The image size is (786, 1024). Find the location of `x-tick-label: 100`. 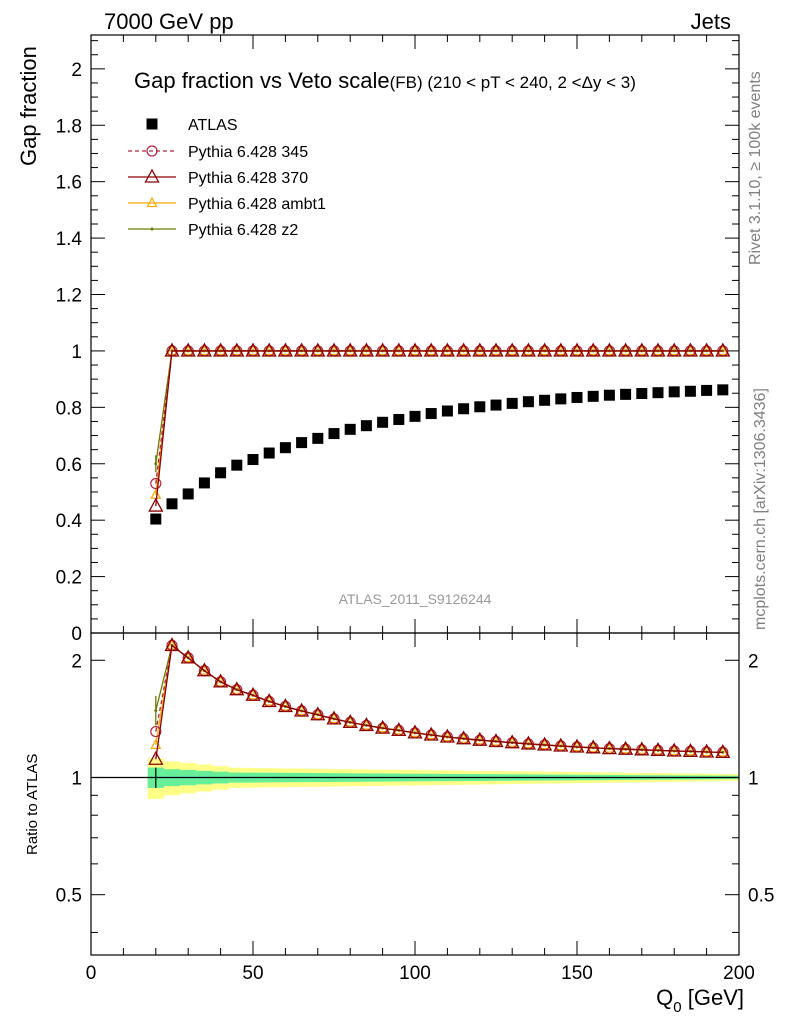

x-tick-label: 100 is located at coordinates (415, 973).